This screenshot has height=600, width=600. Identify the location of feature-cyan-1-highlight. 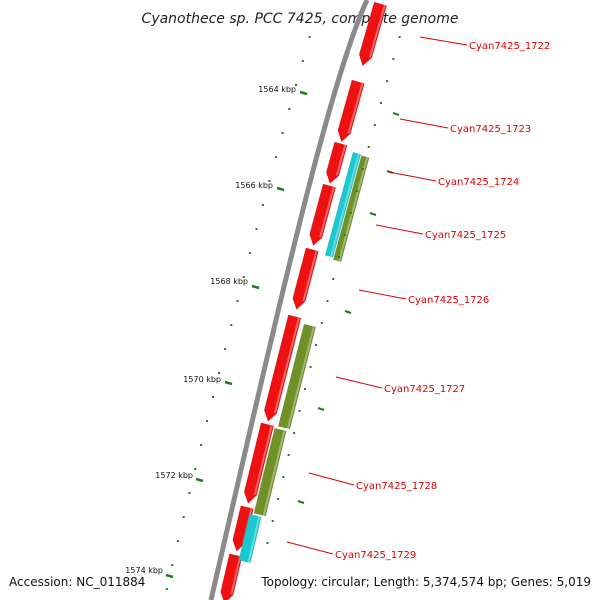
(345, 205).